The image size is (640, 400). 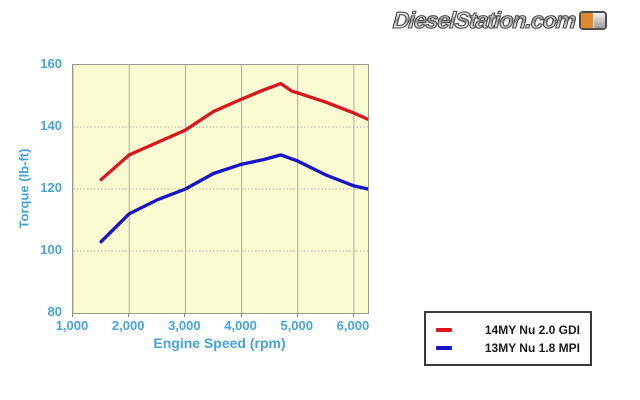 What do you see at coordinates (51, 125) in the screenshot?
I see `y-tick-label: 140` at bounding box center [51, 125].